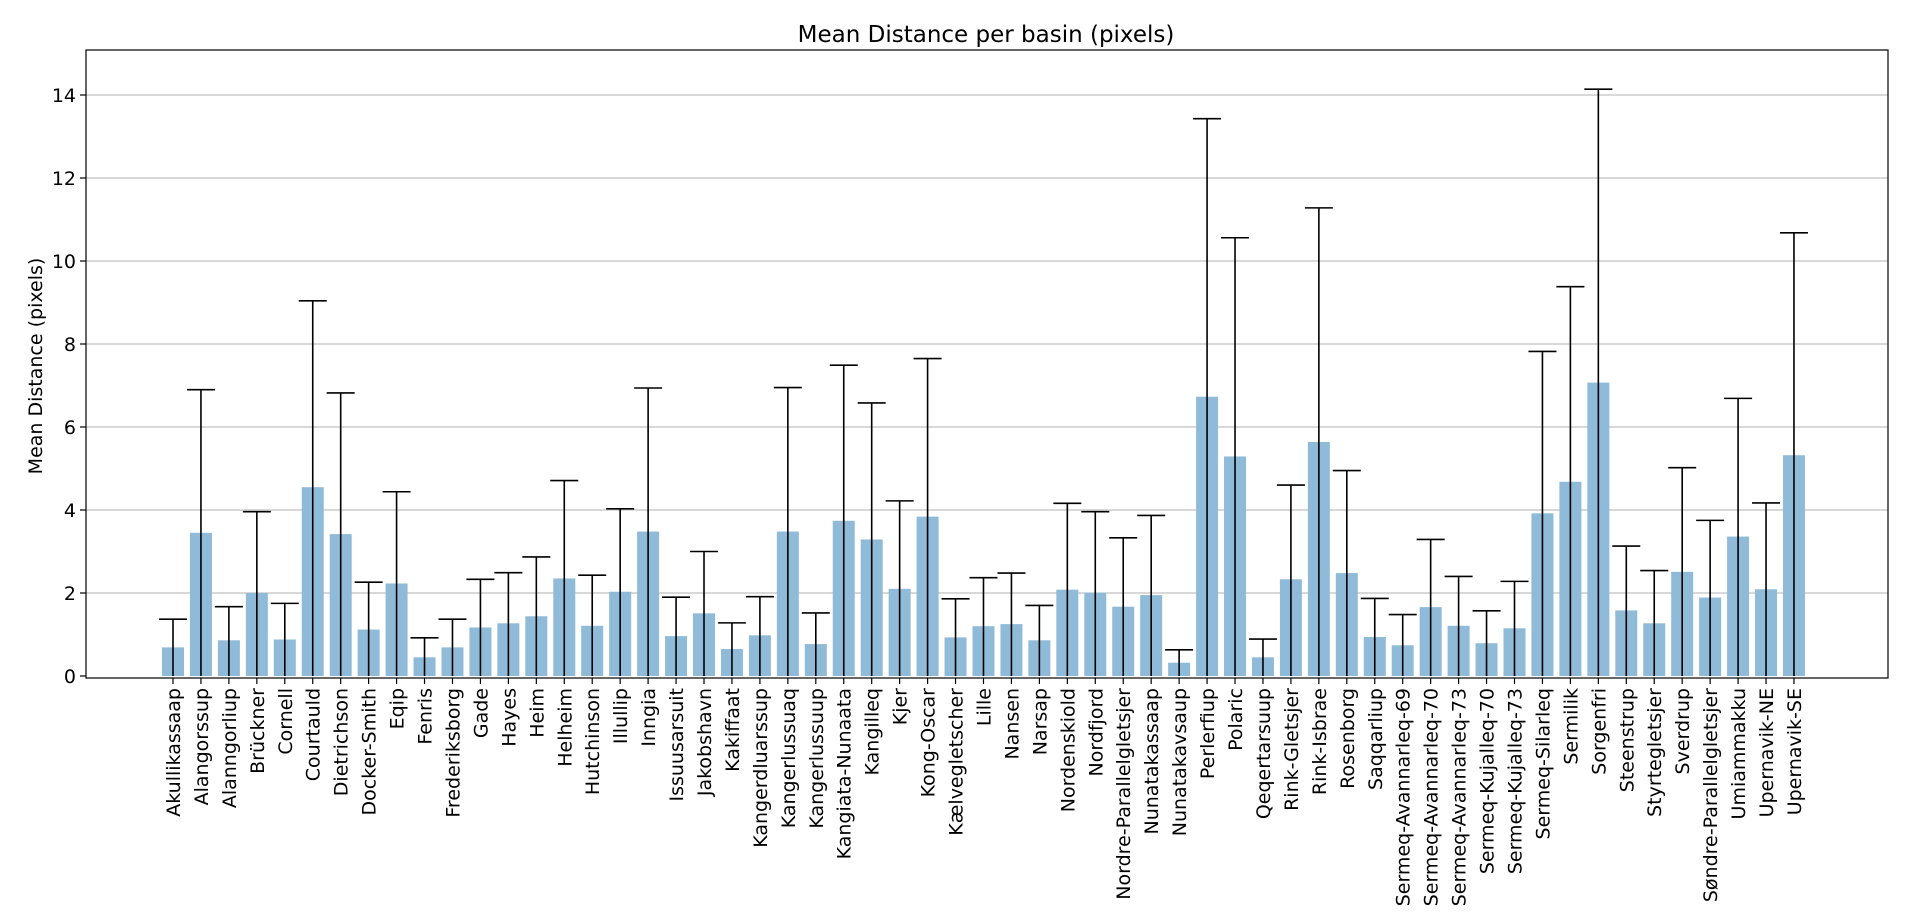 The image size is (1913, 918). I want to click on x-tick-label: Nunatakassaap, so click(1152, 761).